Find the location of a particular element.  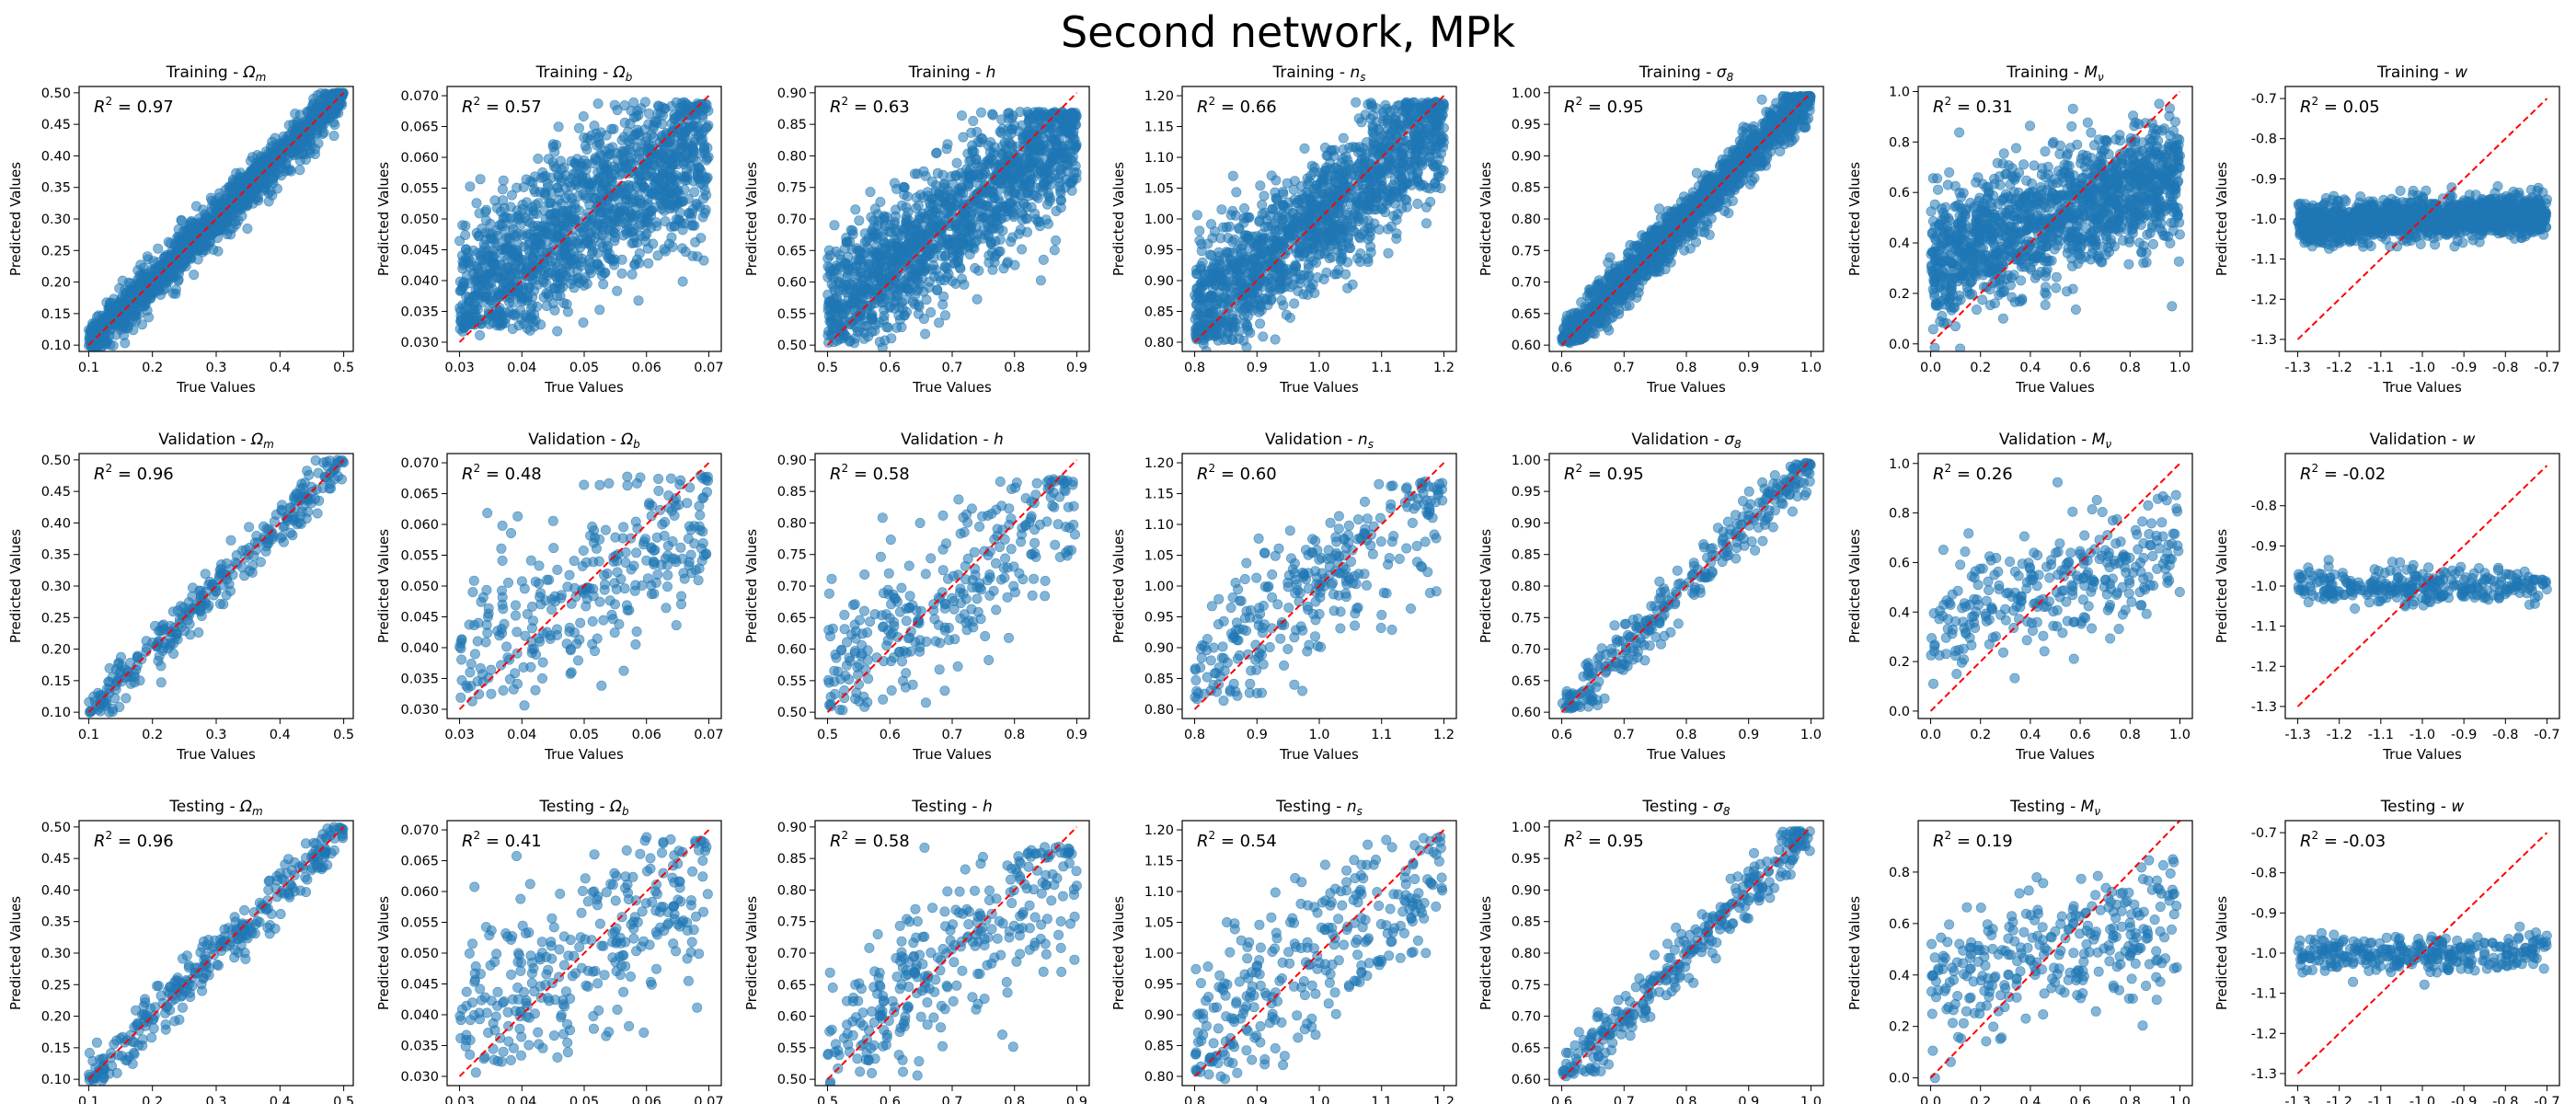

x-tick-label: 0.05 is located at coordinates (584, 368).